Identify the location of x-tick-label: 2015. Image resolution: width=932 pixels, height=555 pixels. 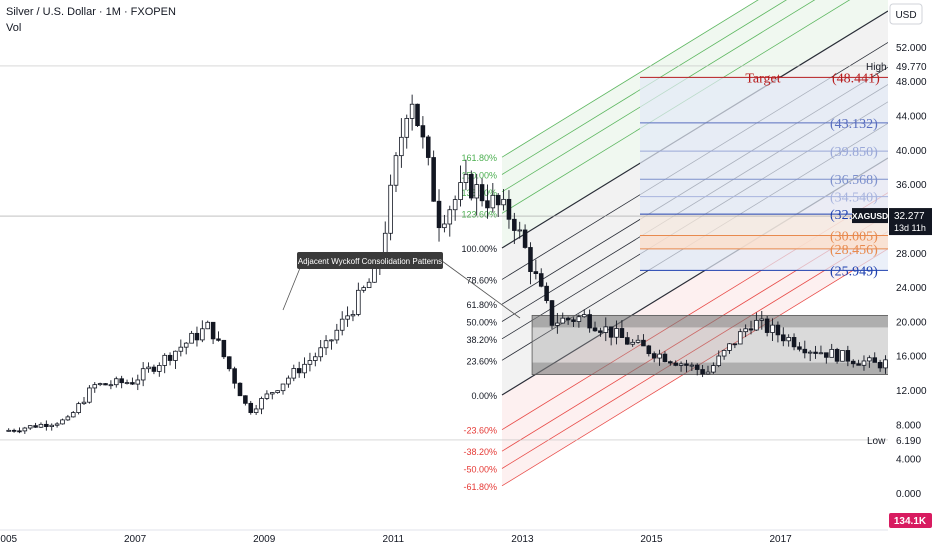
(651, 539).